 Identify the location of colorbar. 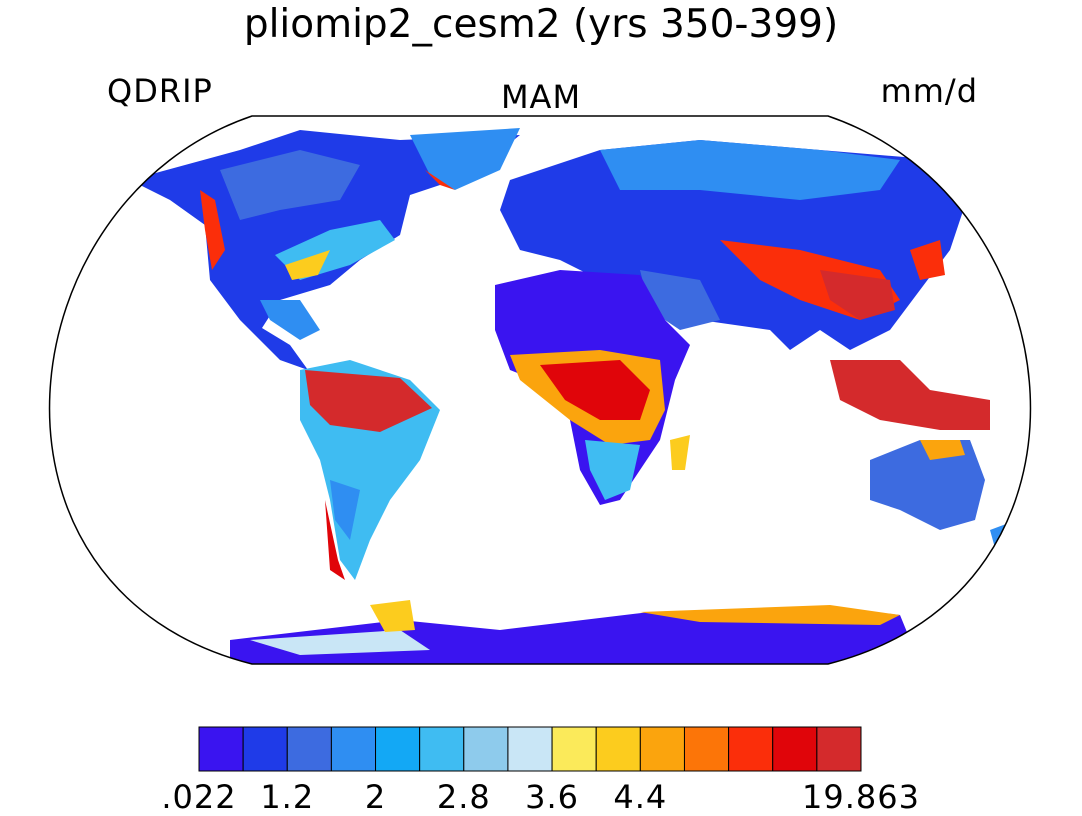
(530, 749).